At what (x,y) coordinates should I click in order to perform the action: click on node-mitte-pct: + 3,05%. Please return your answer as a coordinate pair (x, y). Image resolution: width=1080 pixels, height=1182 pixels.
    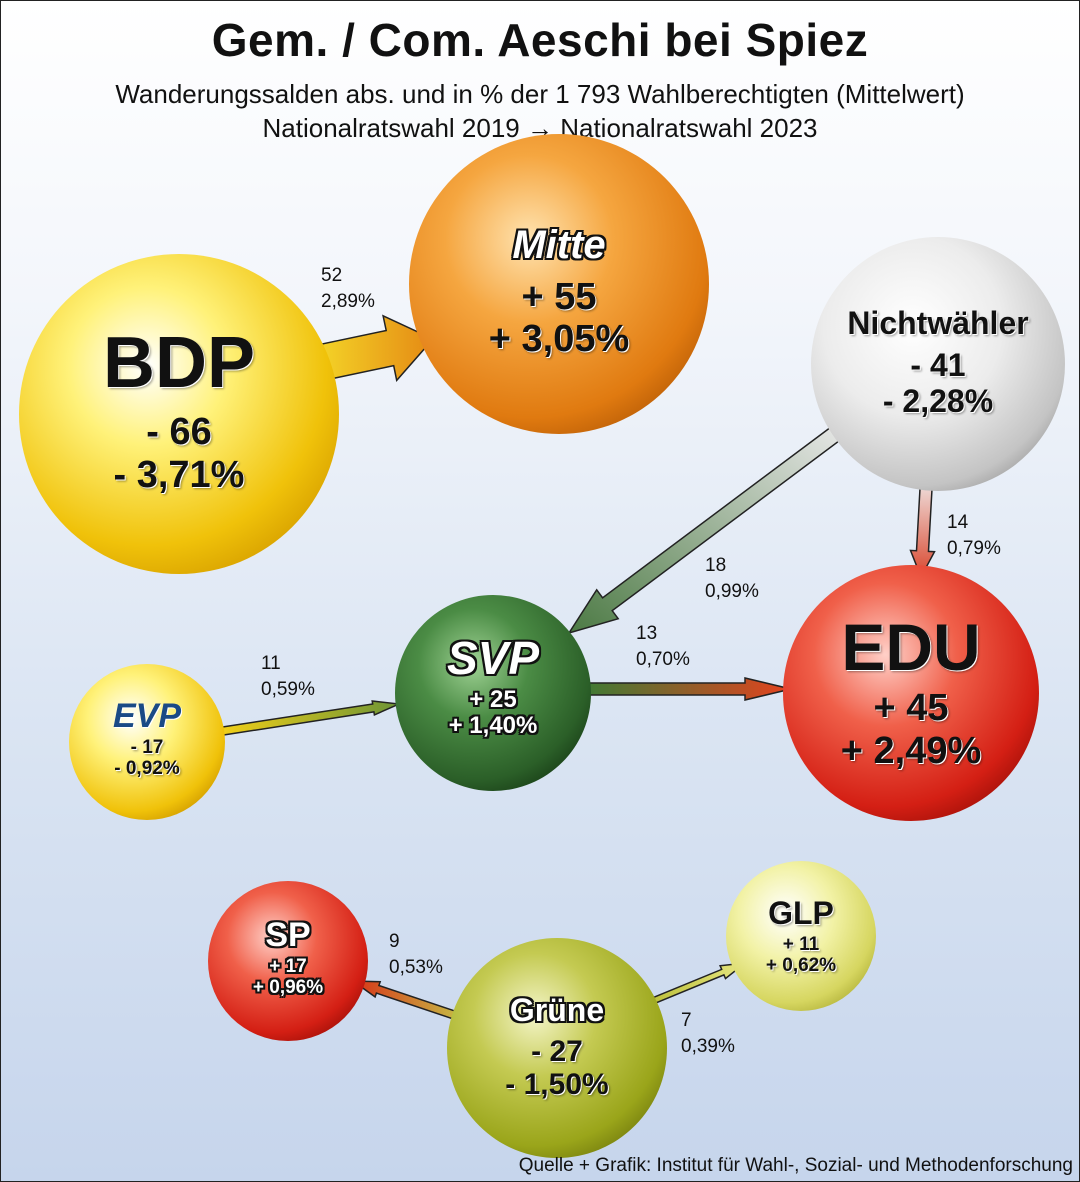
    Looking at the image, I should click on (559, 339).